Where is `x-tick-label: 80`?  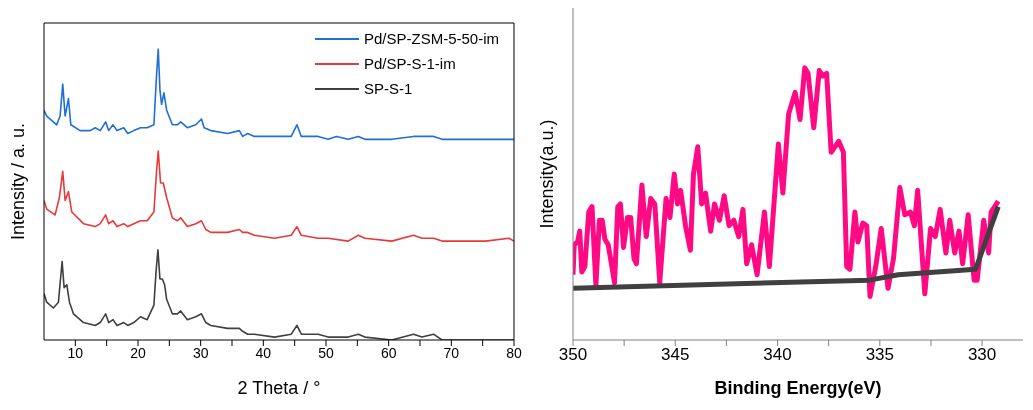 x-tick-label: 80 is located at coordinates (514, 352).